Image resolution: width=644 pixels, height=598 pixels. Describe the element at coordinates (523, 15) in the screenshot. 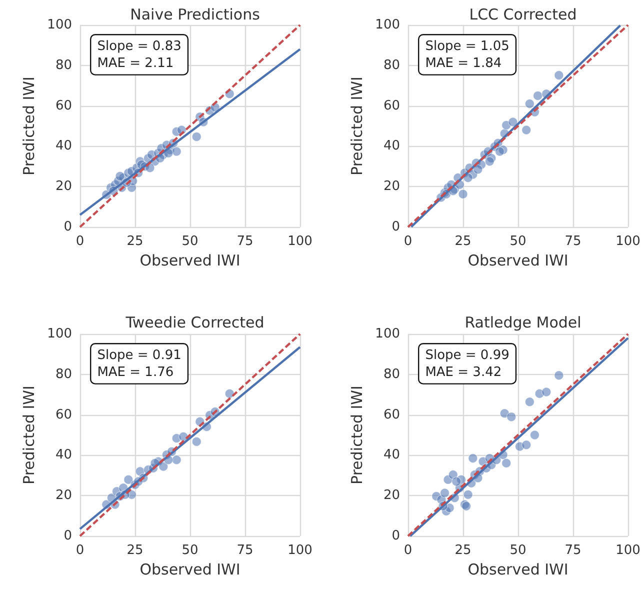

I see `chart-title: LCC Corrected` at that location.